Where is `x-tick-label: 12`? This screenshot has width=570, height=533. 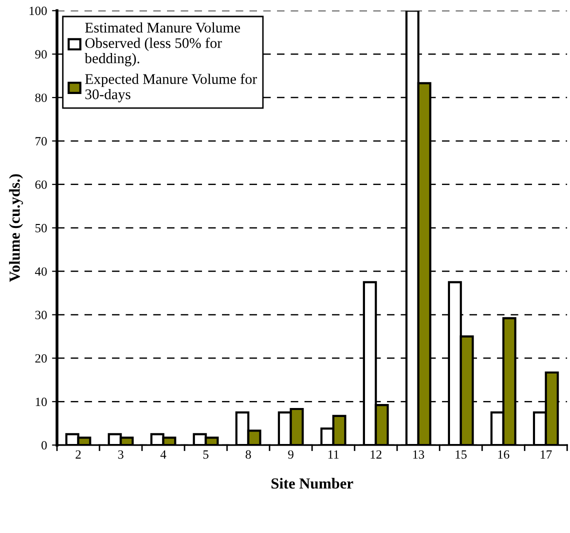 x-tick-label: 12 is located at coordinates (376, 454).